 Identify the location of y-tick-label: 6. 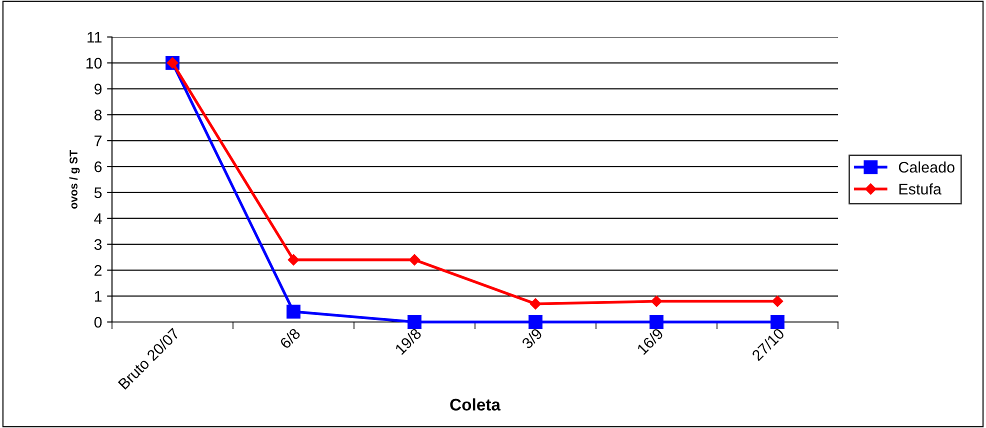
(98, 166).